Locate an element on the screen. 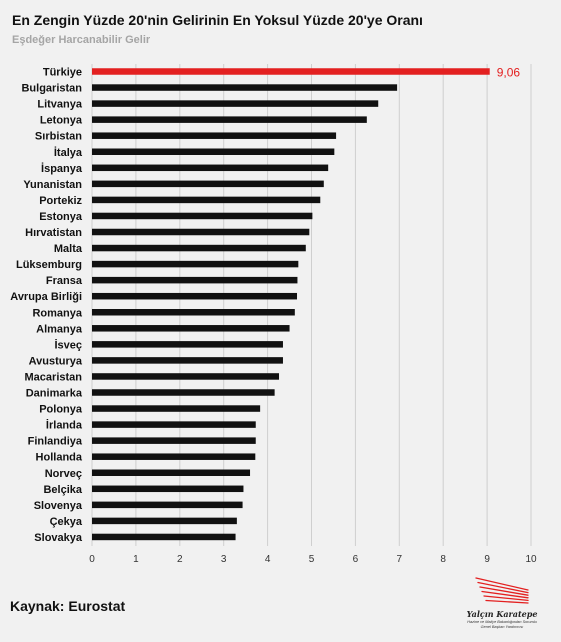  category-label: Letonya is located at coordinates (61, 121).